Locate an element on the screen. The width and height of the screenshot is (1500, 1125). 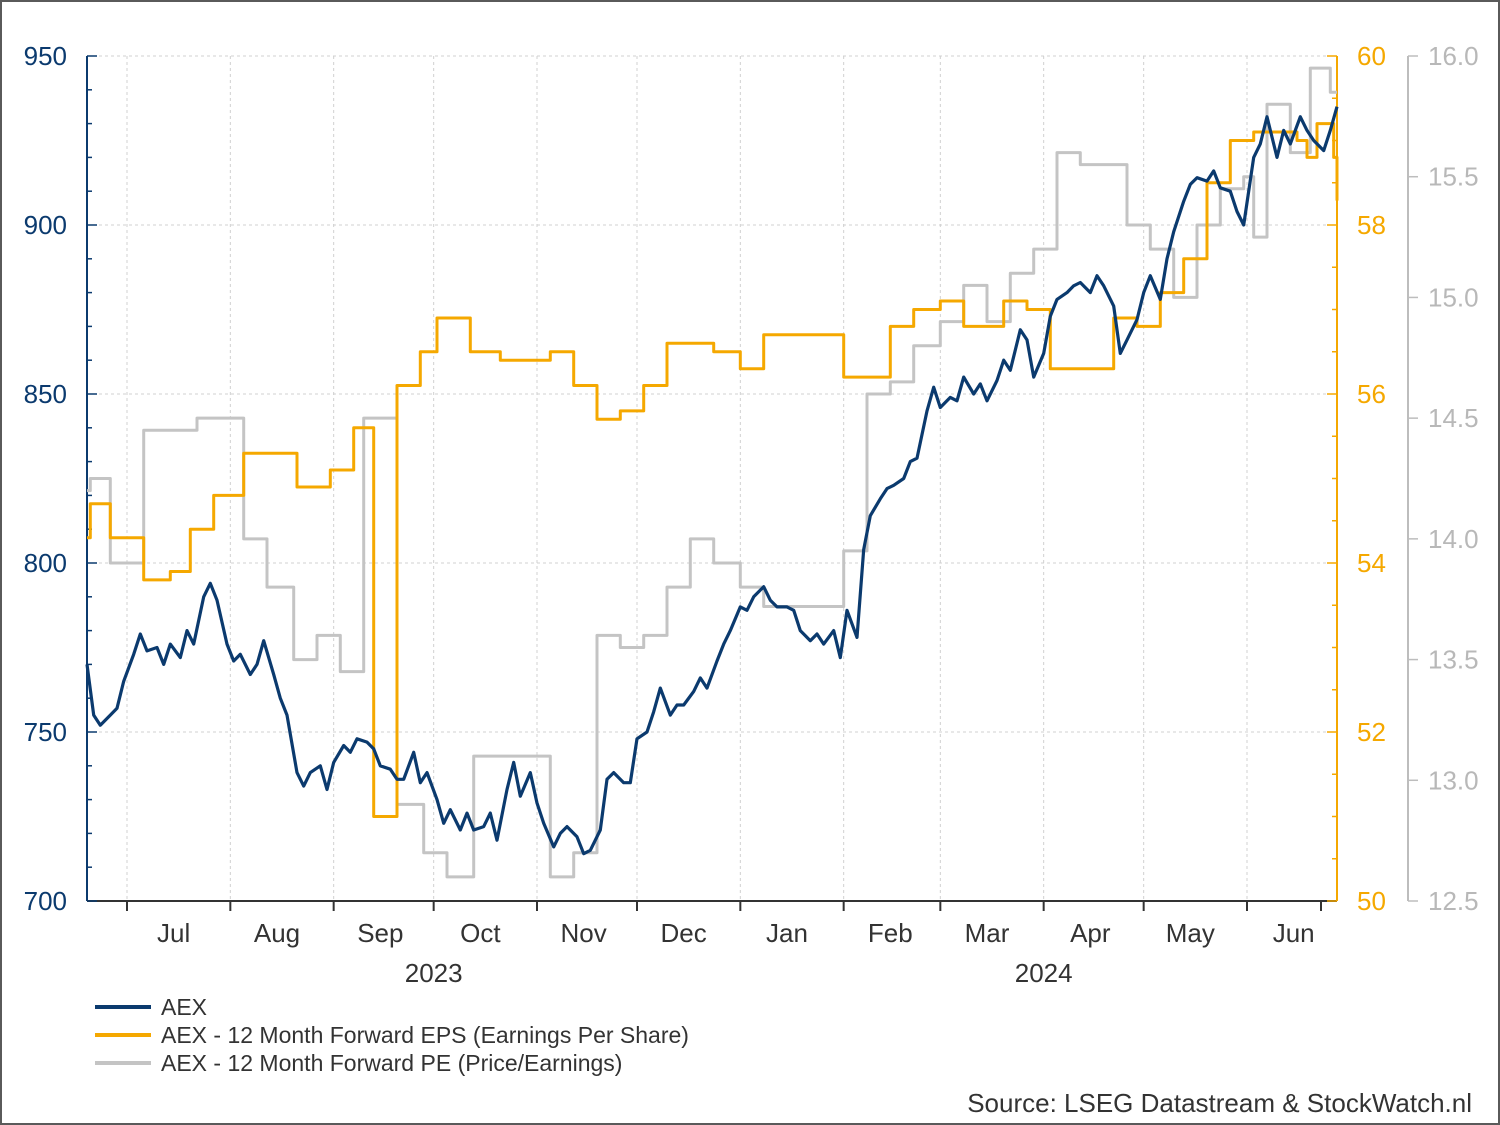
x-tick-label: Aug is located at coordinates (277, 933).